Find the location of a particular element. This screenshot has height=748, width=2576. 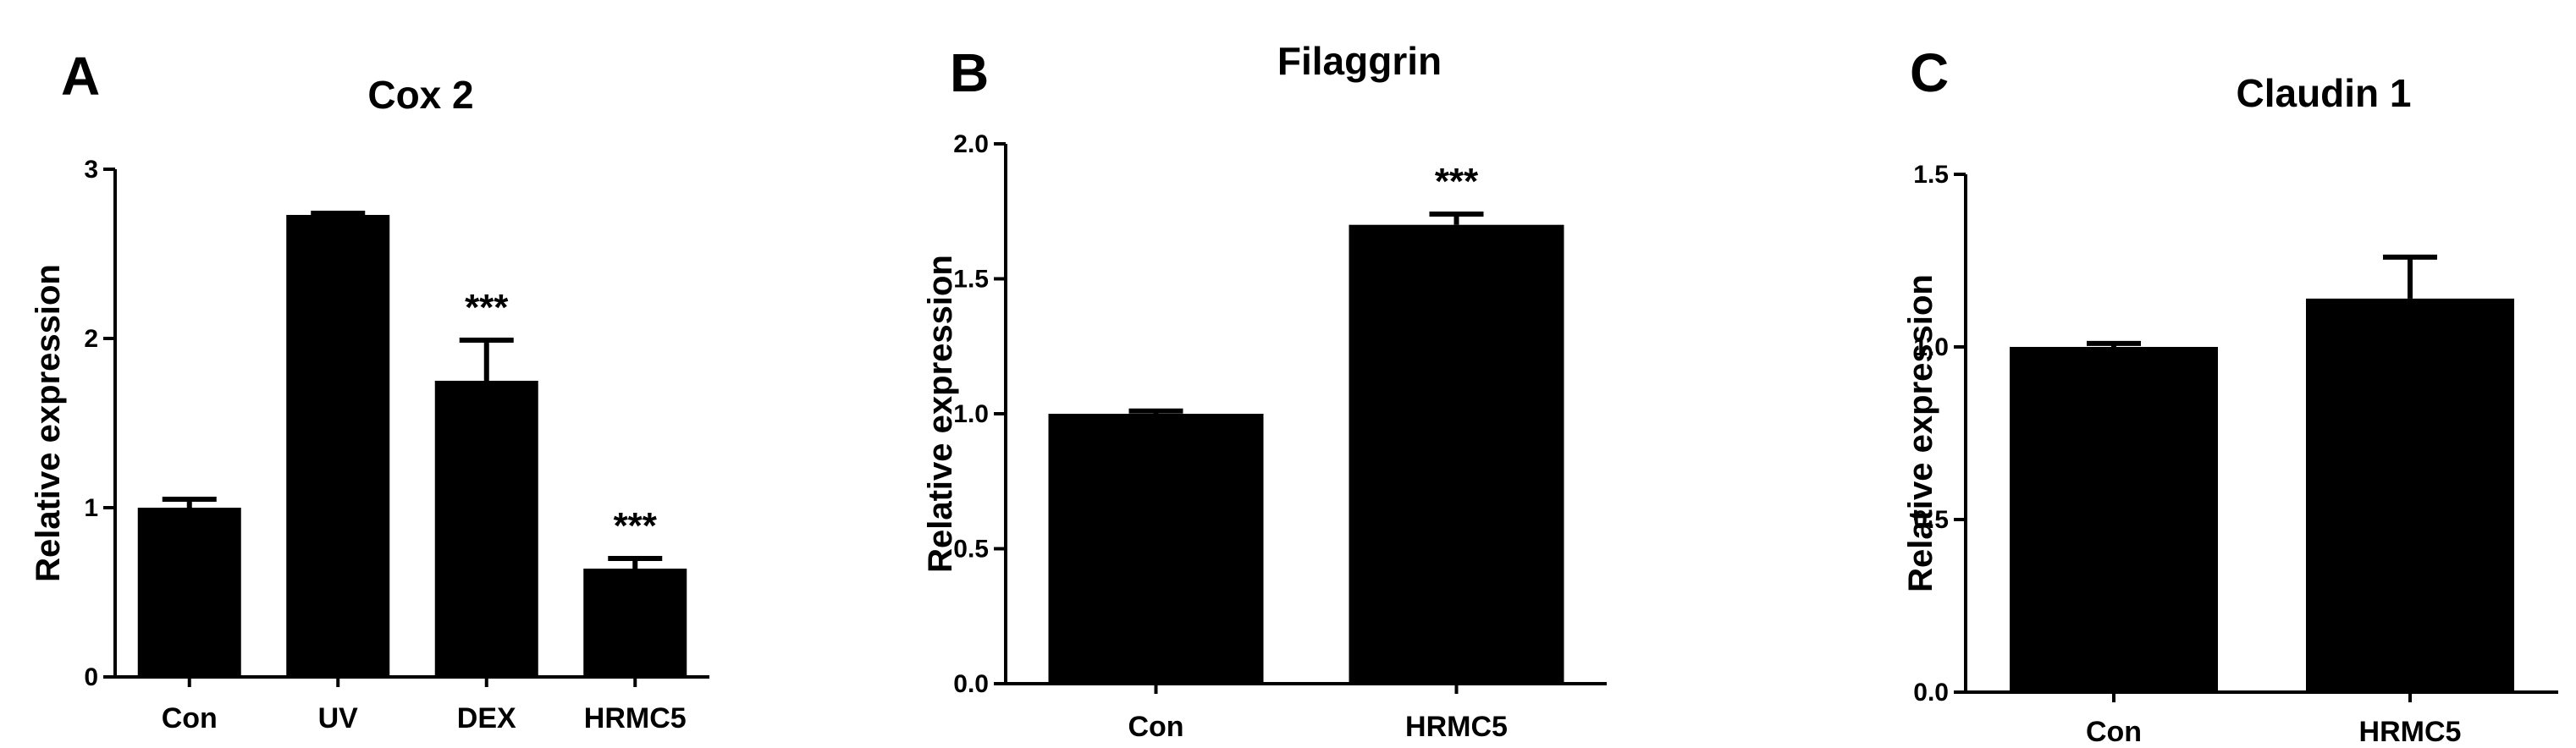

y-tick-label: 1 is located at coordinates (91, 508).